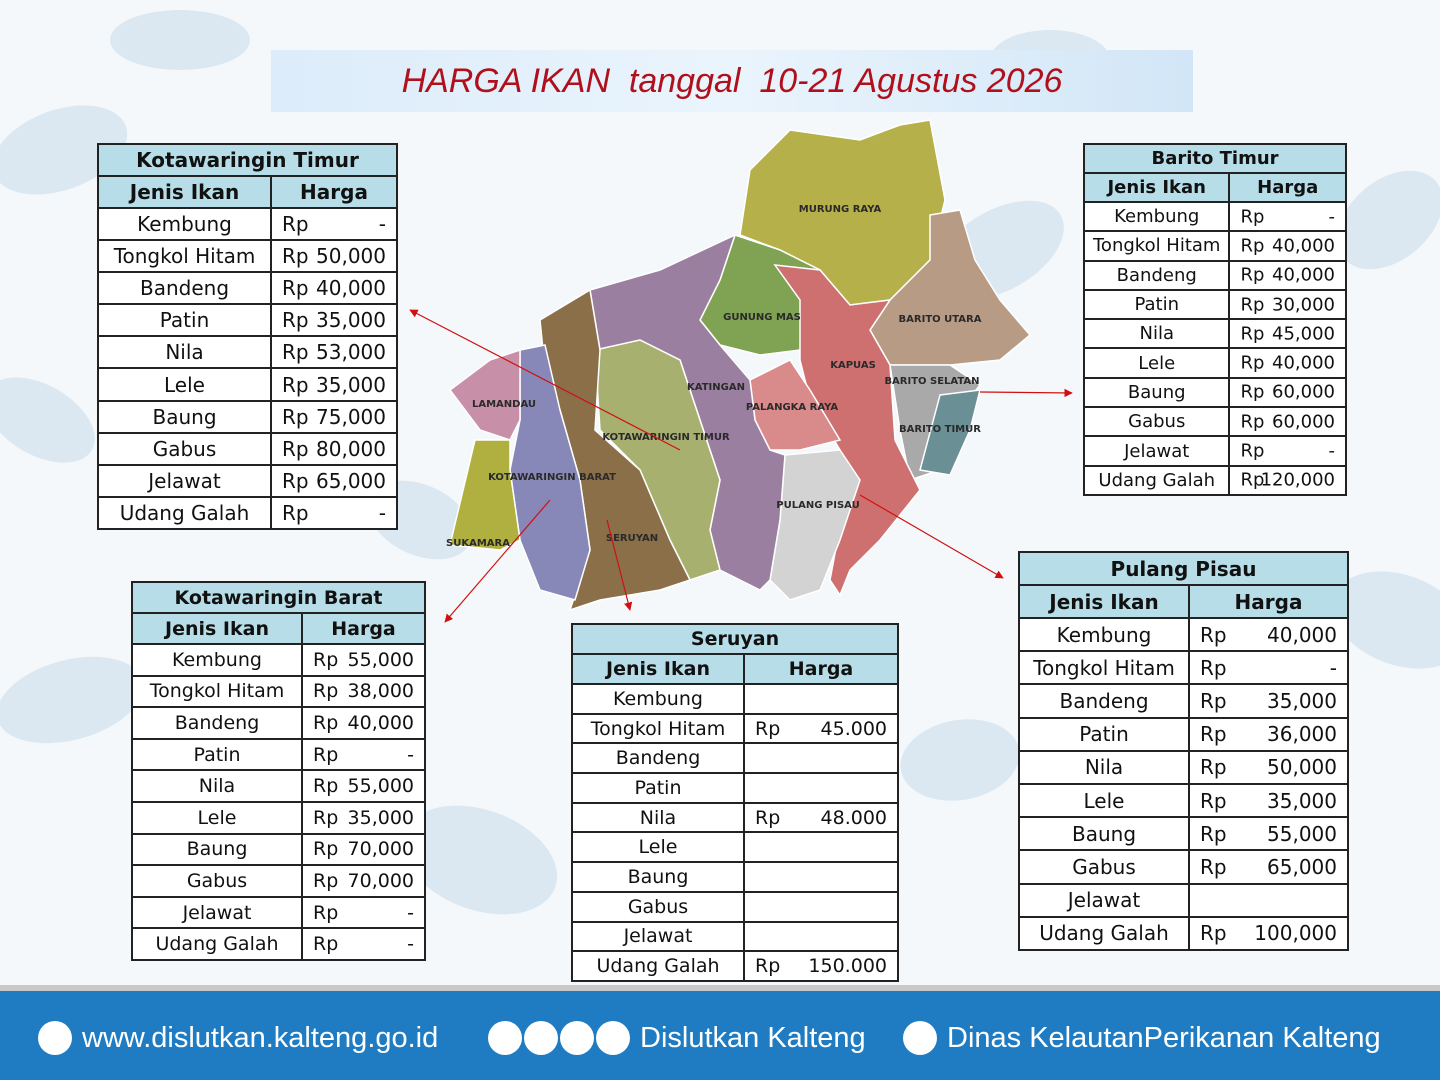 The image size is (1440, 1080). Describe the element at coordinates (1268, 867) in the screenshot. I see `price-cell: Rp 65,000` at that location.